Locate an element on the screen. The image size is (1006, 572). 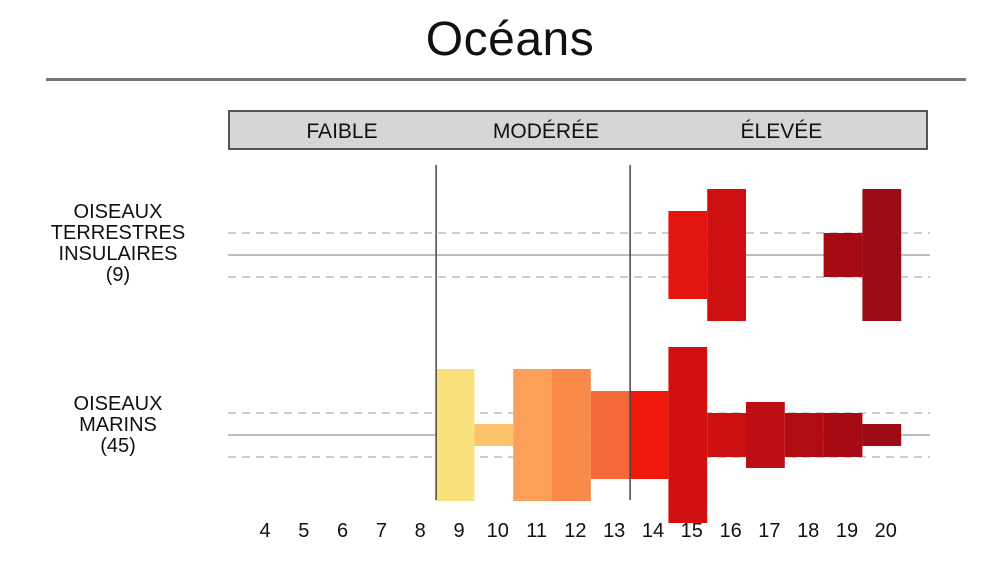
x-tick-label-11: 11 is located at coordinates (536, 531).